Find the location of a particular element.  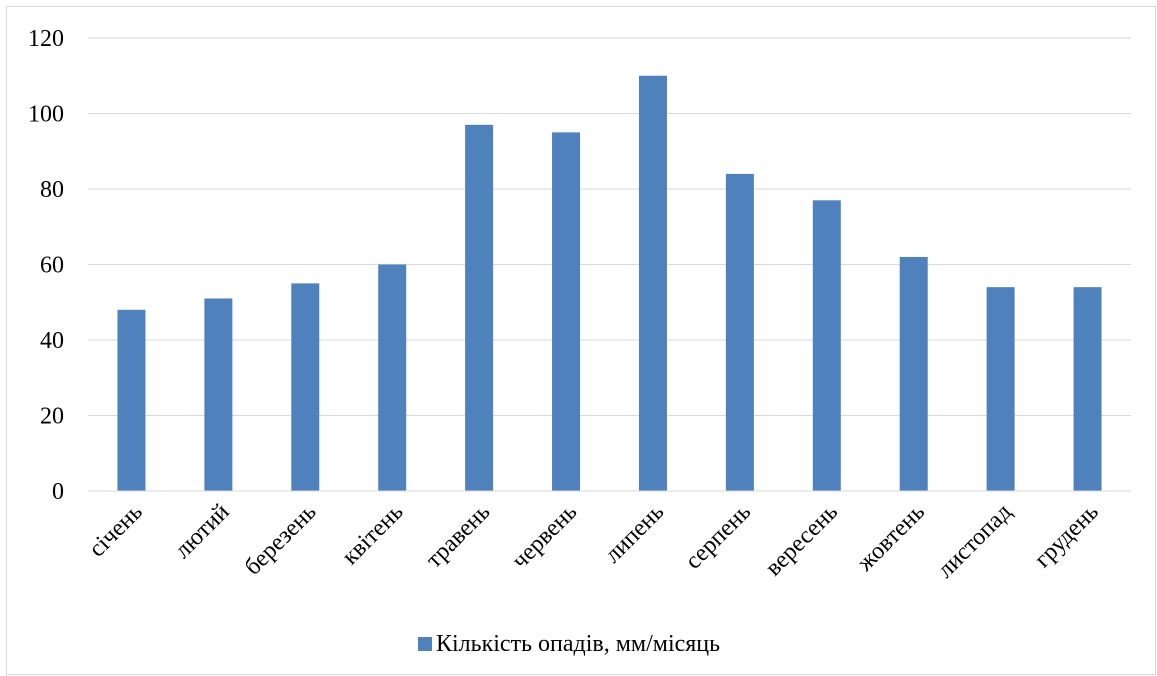

y-axis: 0 20 40 60 80 100 120 is located at coordinates (46, 265).